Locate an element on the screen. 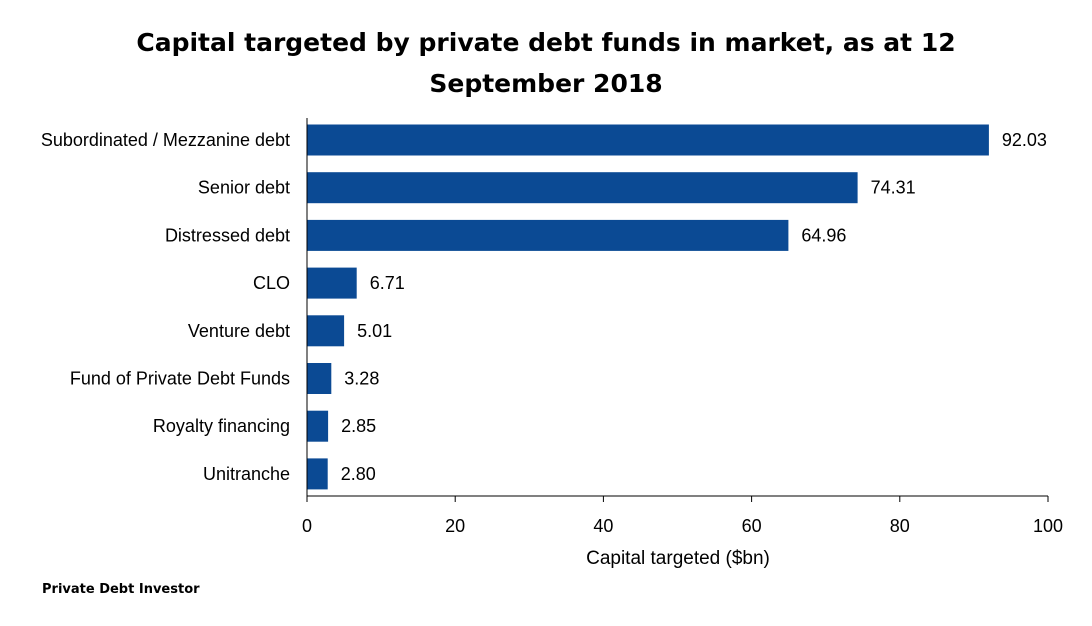  category-label: Senior debt is located at coordinates (244, 188).